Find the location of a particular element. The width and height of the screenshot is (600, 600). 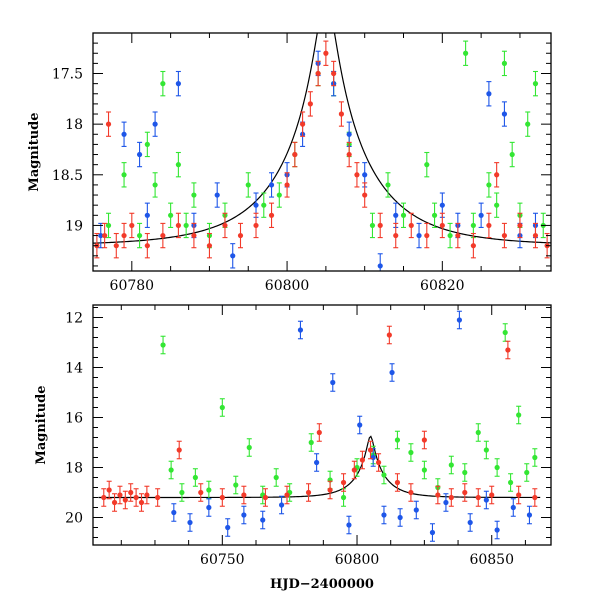

y-tick-label: 18 is located at coordinates (74, 469).